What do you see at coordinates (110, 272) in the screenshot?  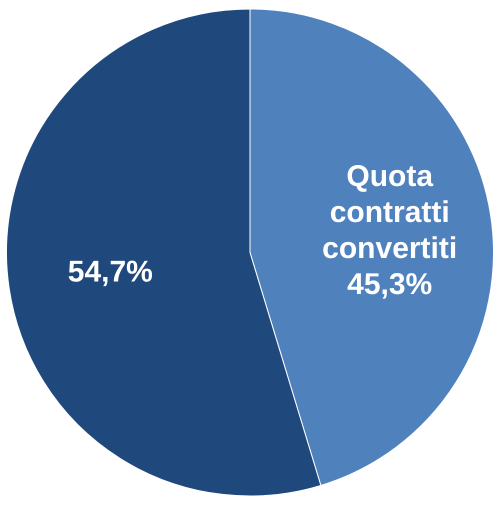 I see `data-label: 54,7%` at bounding box center [110, 272].